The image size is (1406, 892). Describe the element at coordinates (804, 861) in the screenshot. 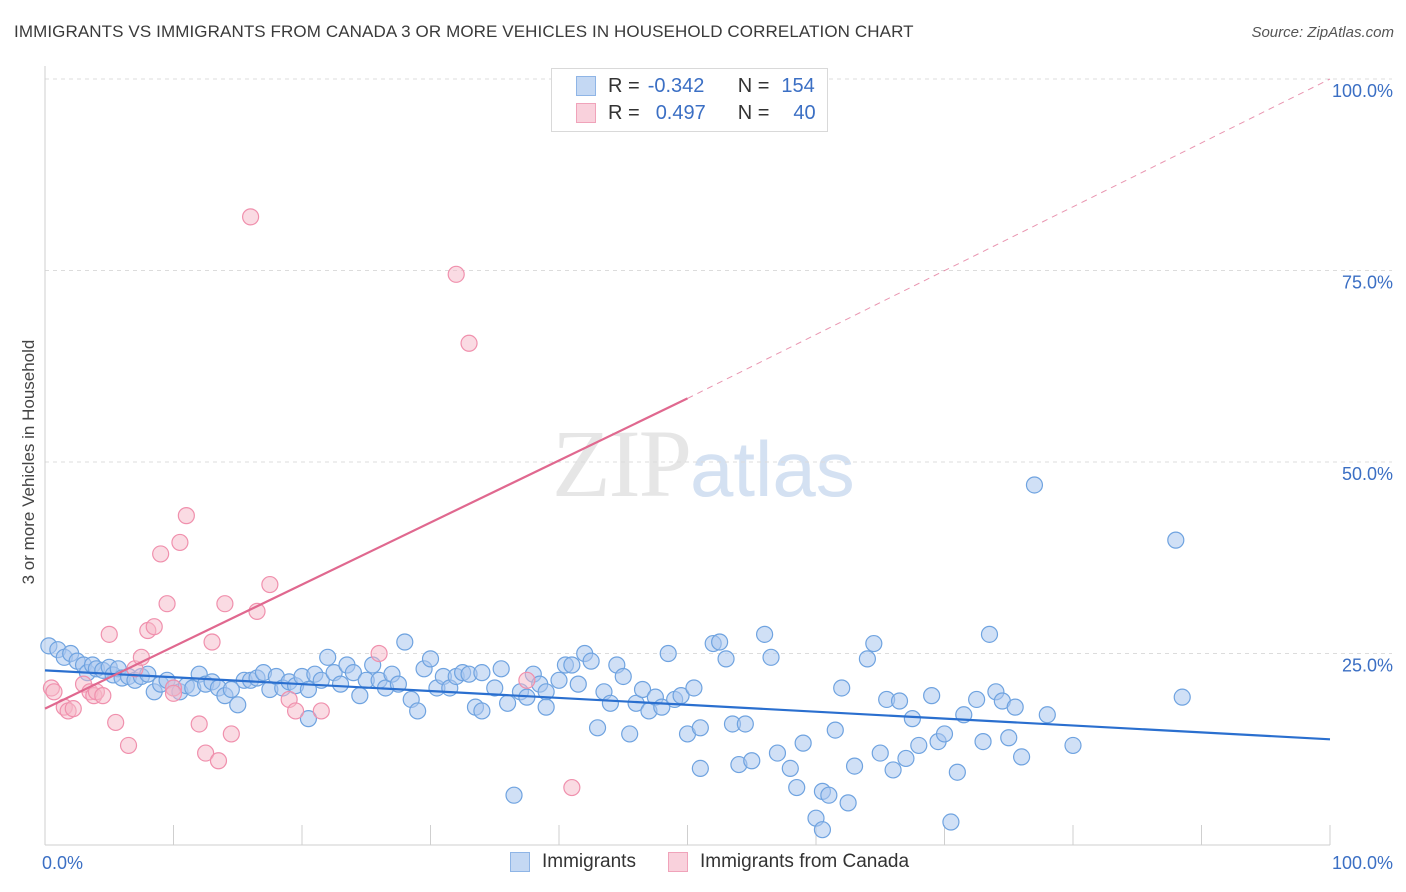

I see `series-label-canada: Immigrants from Canada` at that location.